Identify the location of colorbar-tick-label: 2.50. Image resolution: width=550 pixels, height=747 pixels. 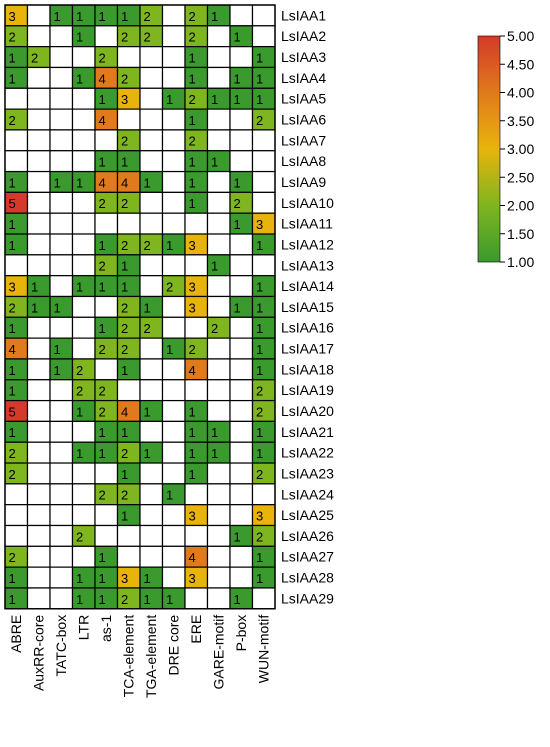
(520, 177).